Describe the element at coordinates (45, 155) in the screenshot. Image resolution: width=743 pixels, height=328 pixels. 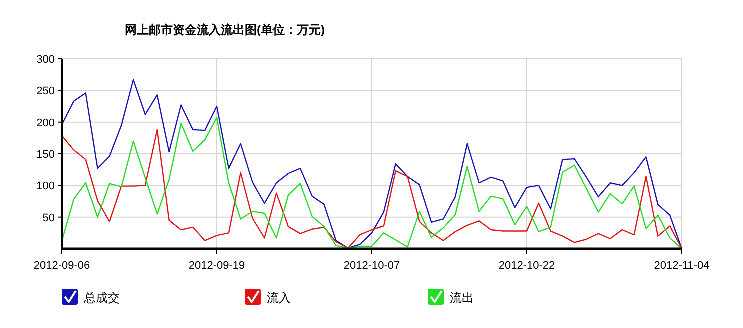
I see `y-tick-label: 150` at that location.